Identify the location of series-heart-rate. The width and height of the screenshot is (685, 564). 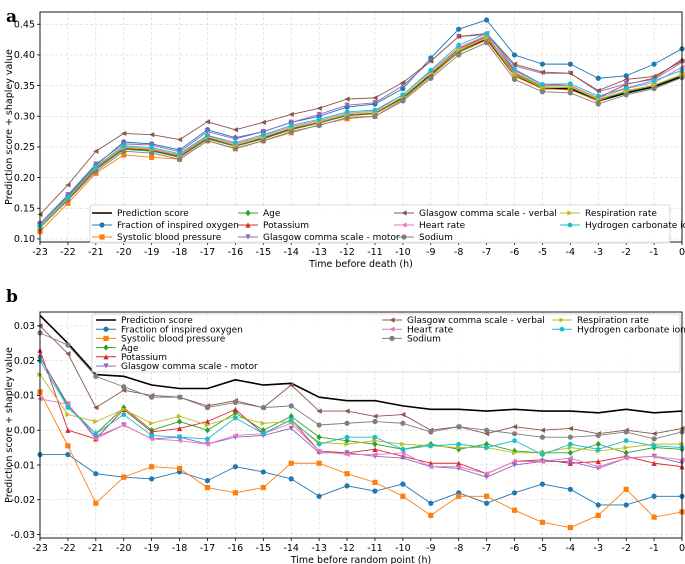
(361, 436).